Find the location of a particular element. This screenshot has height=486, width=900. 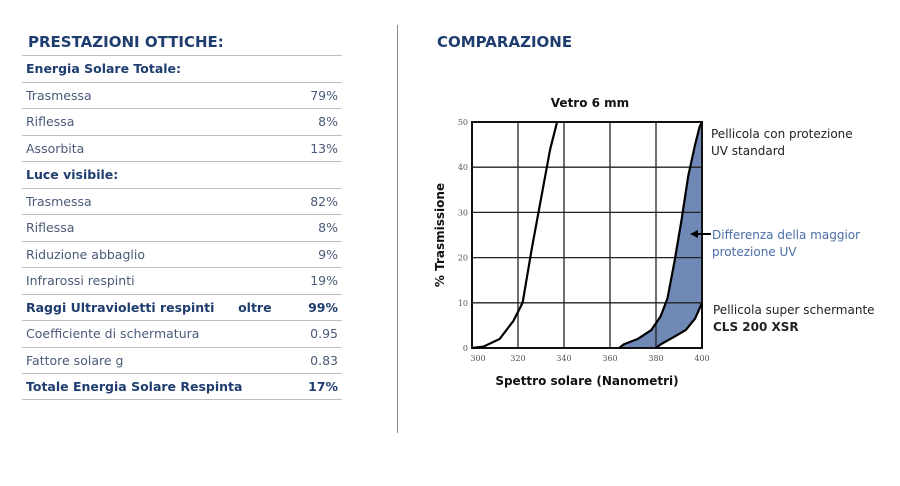

row-label: Infrarossi respinti is located at coordinates (80, 281).